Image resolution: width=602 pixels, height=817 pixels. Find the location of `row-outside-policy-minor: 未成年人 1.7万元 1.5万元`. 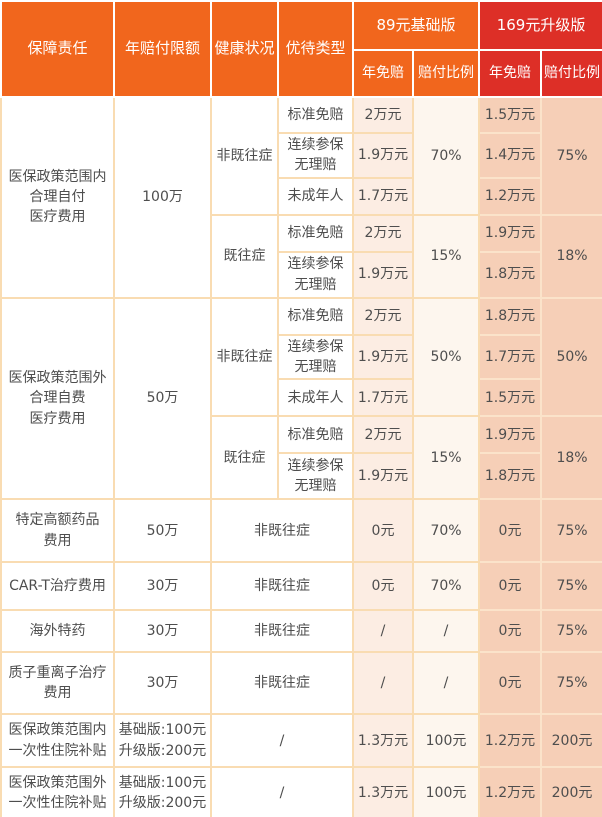

row-outside-policy-minor: 未成年人 1.7万元 1.5万元 is located at coordinates (301, 398).